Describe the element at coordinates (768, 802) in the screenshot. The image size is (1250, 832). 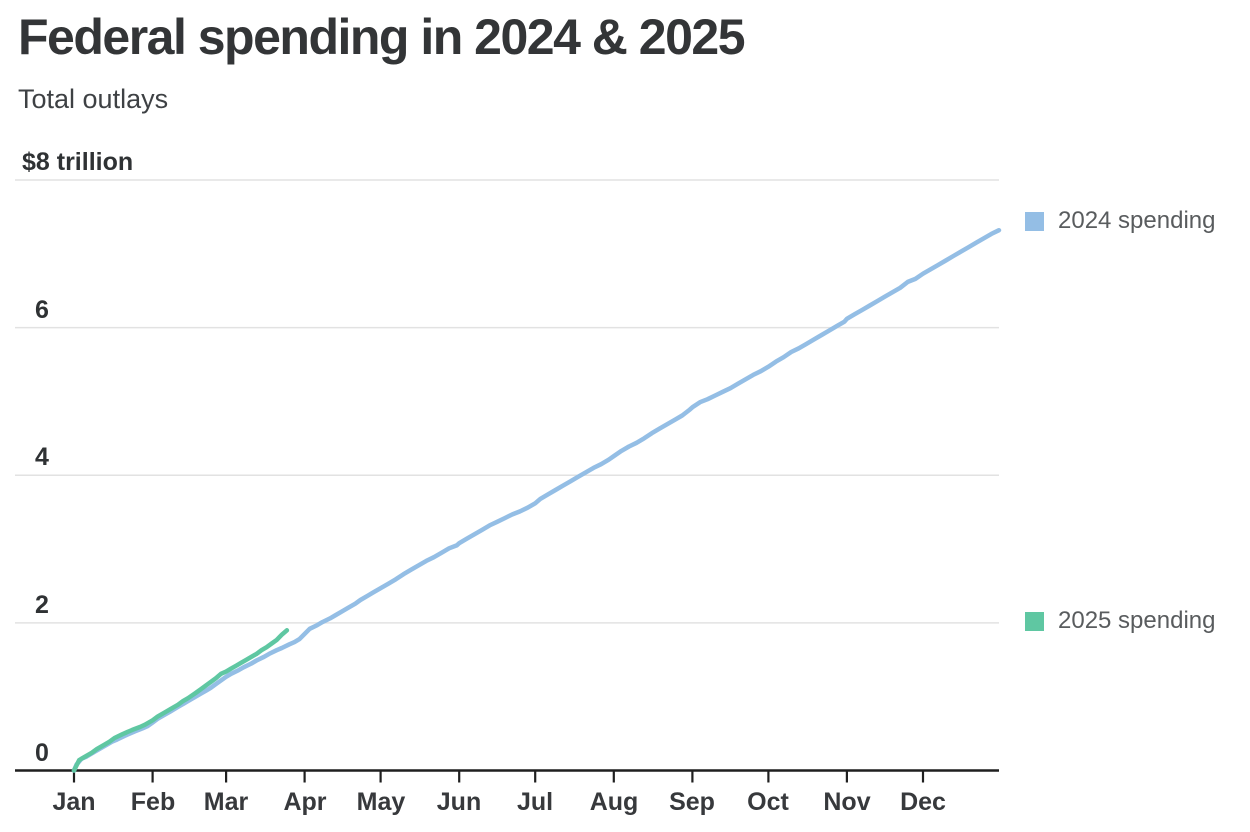
I see `x-tick-label: Oct` at that location.